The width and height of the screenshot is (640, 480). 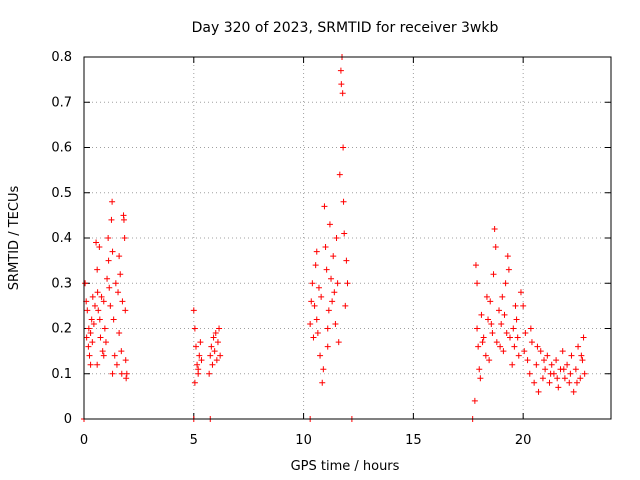 What do you see at coordinates (61, 374) in the screenshot?
I see `y-tick-label: 0.1` at bounding box center [61, 374].